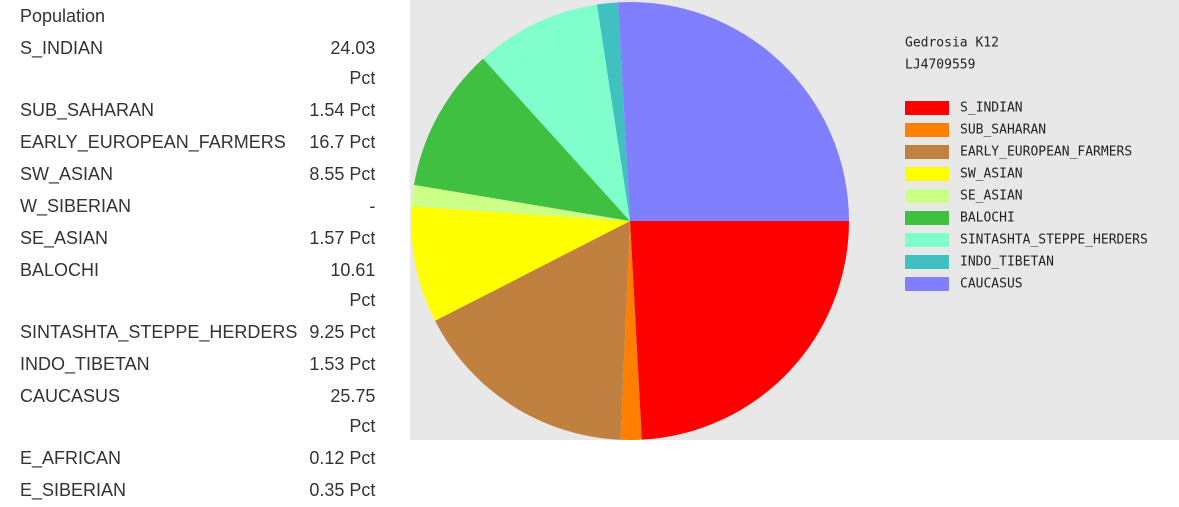  I want to click on population-name: W_SIBERIAN, so click(76, 206).